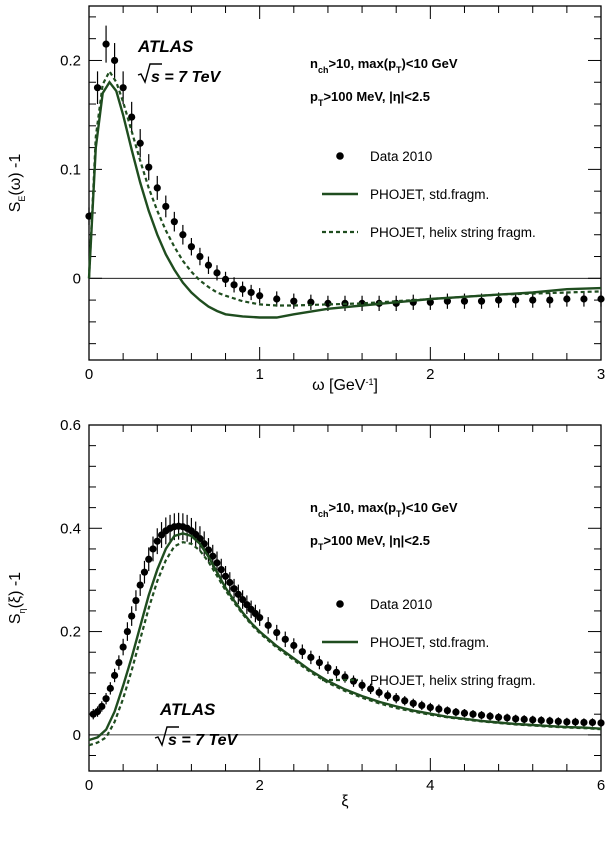  What do you see at coordinates (70, 425) in the screenshot?
I see `y-tick-label: 0.6` at bounding box center [70, 425].